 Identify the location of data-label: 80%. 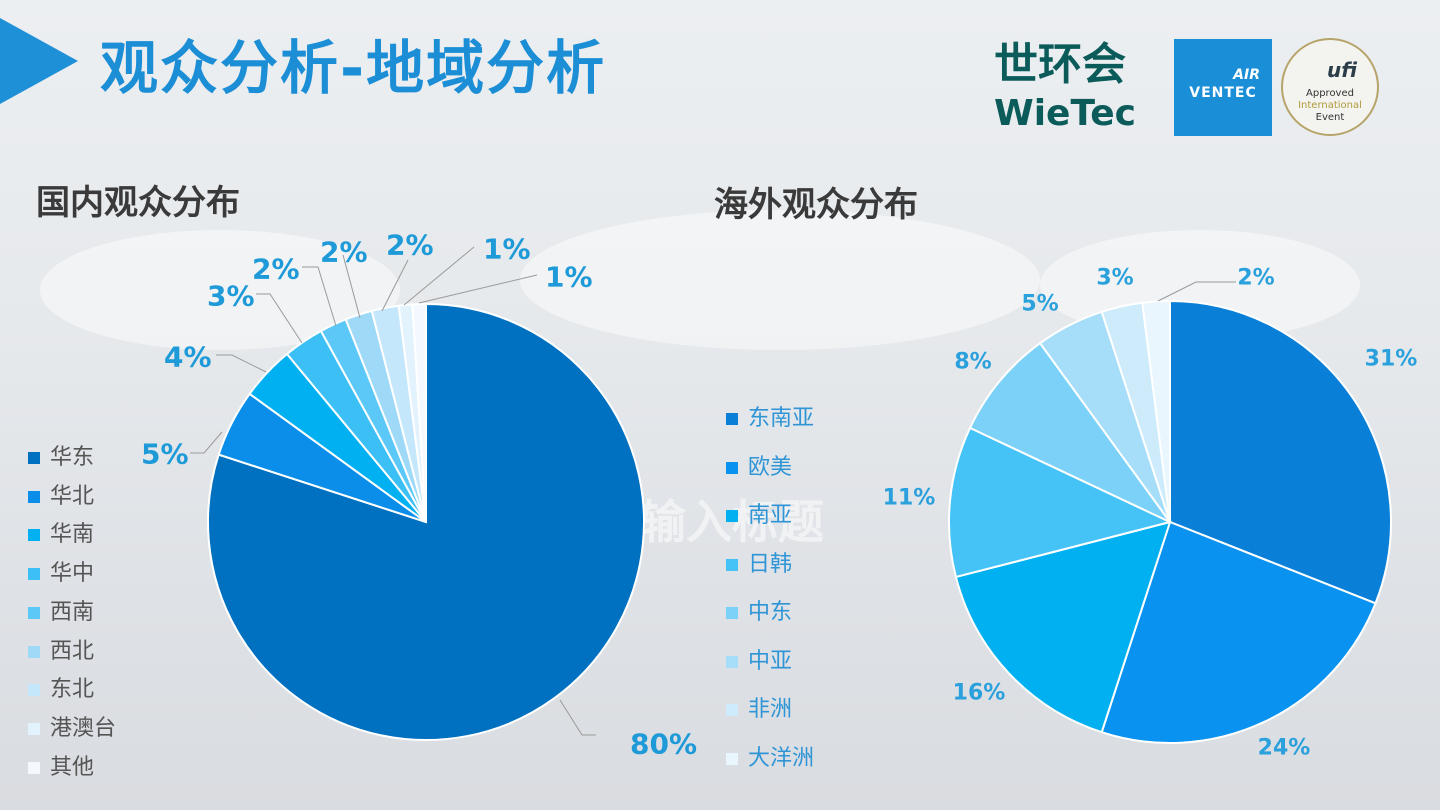
(663, 744).